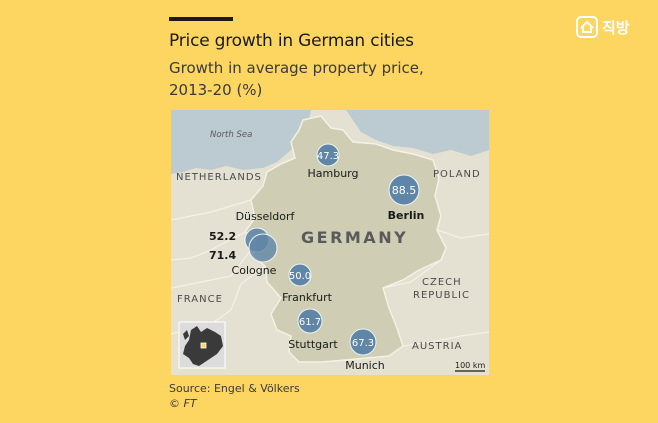  Describe the element at coordinates (441, 295) in the screenshot. I see `label-czech-line2: REPUBLIC` at that location.